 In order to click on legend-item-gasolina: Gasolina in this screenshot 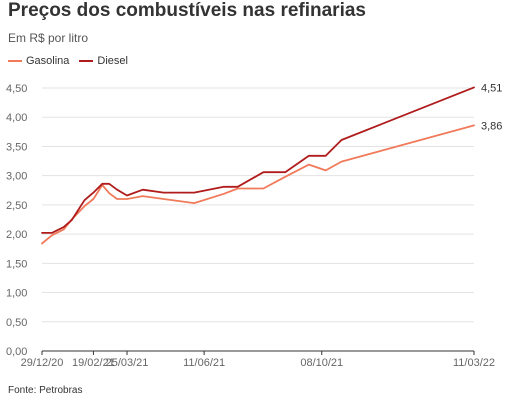, I will do `click(38, 61)`.